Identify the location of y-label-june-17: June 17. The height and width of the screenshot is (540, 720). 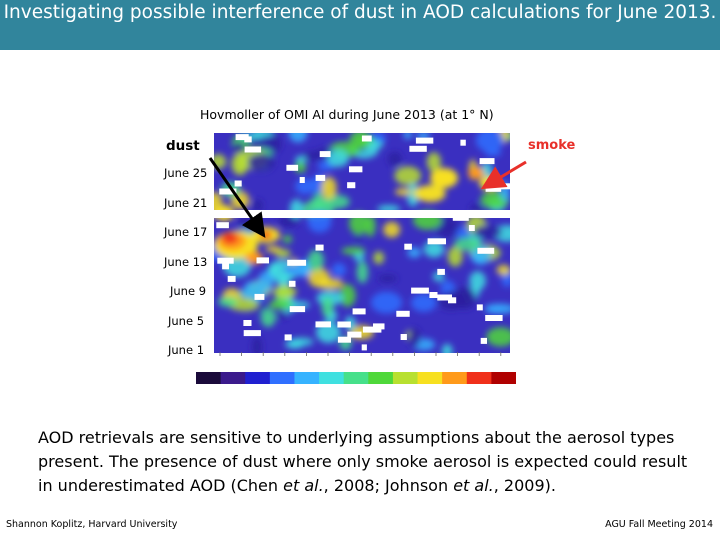
(186, 232).